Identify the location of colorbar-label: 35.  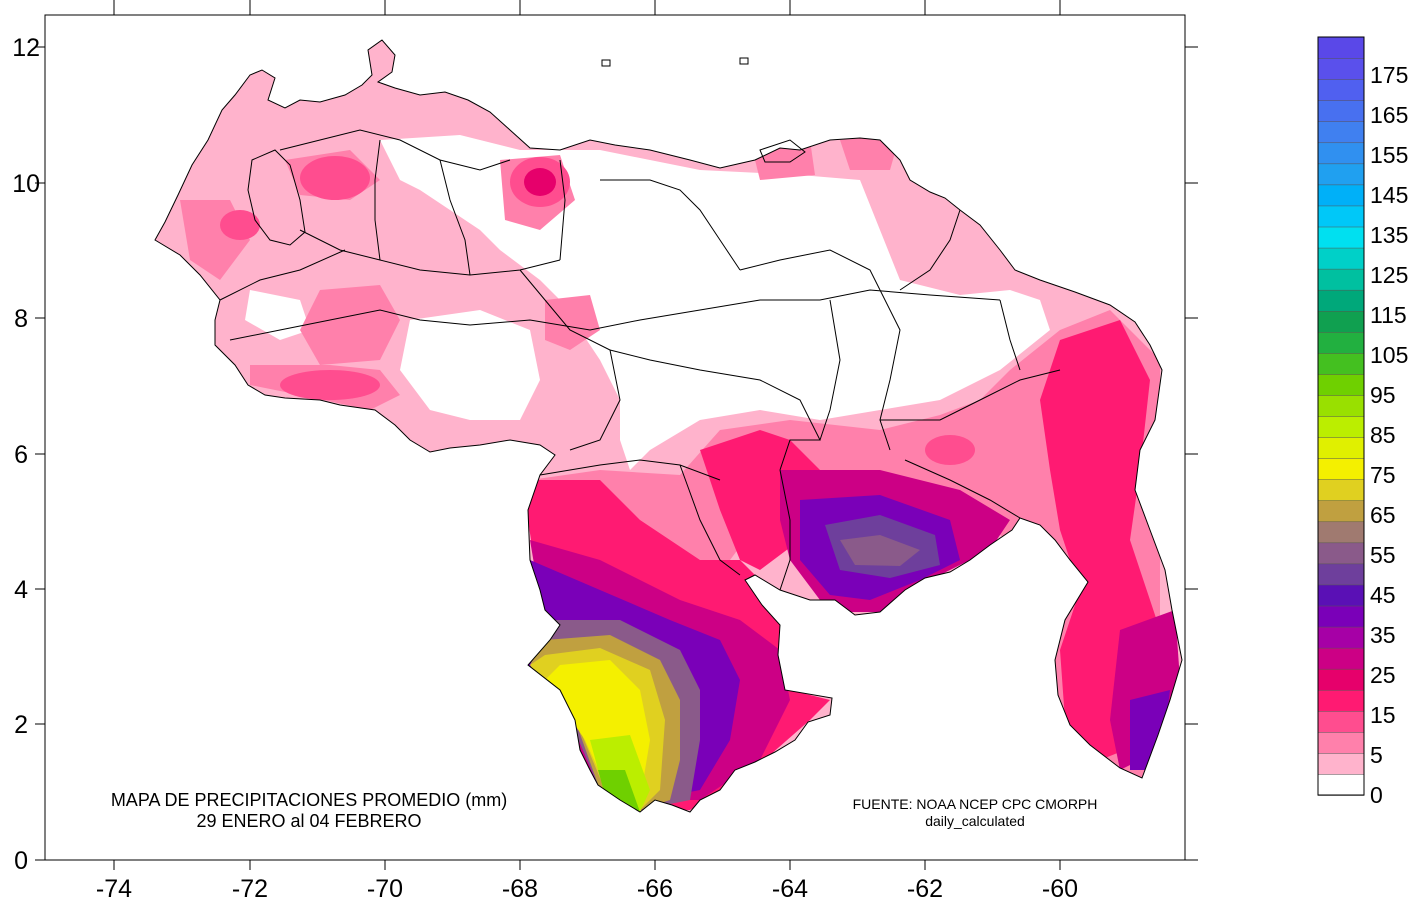
(1383, 635).